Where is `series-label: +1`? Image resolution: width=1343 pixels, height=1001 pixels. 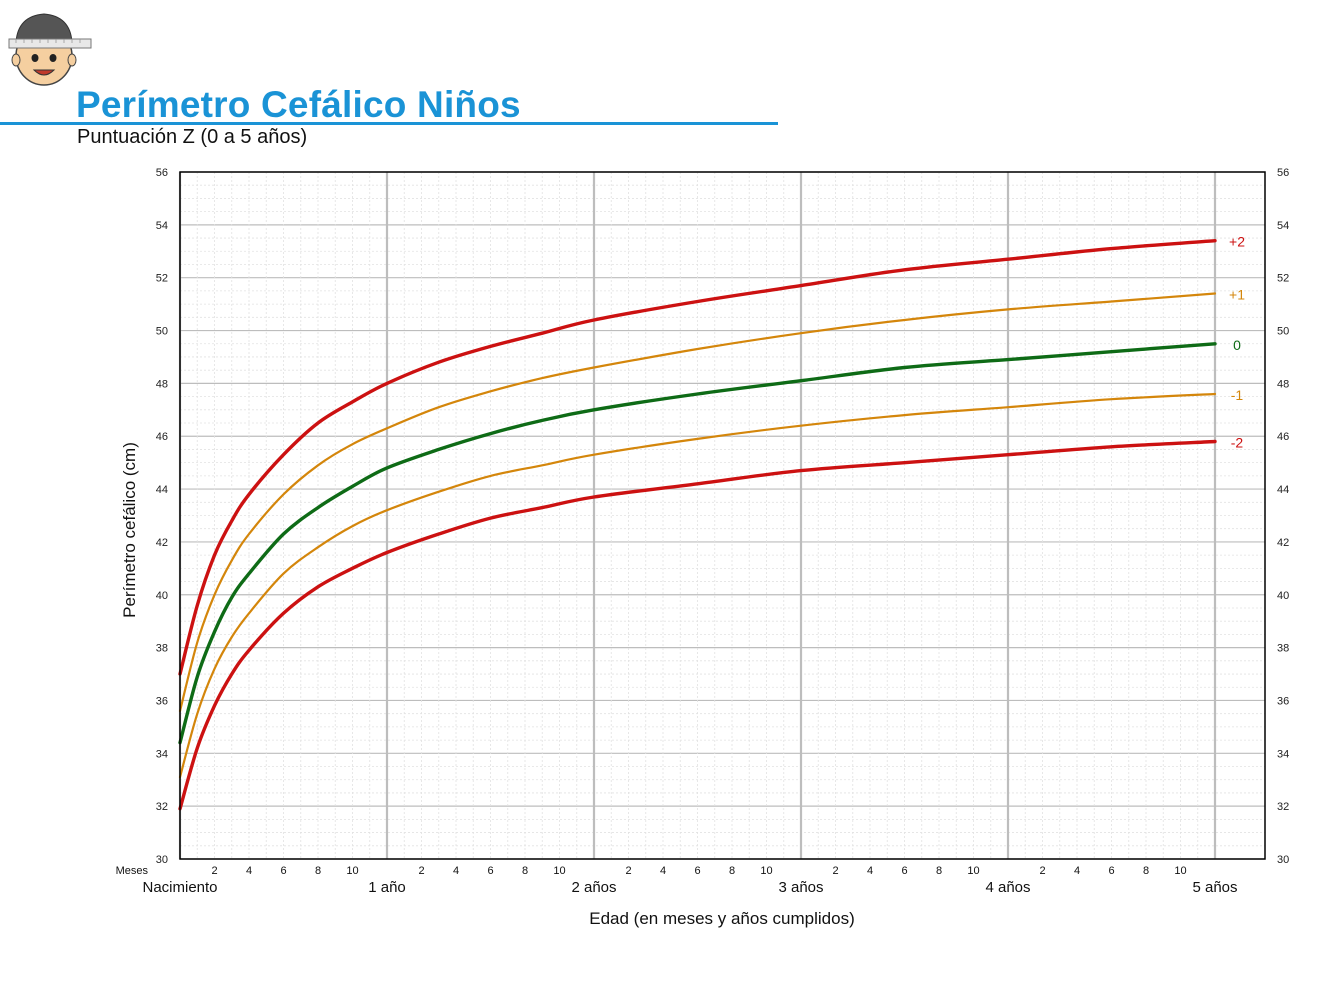 series-label: +1 is located at coordinates (1237, 295).